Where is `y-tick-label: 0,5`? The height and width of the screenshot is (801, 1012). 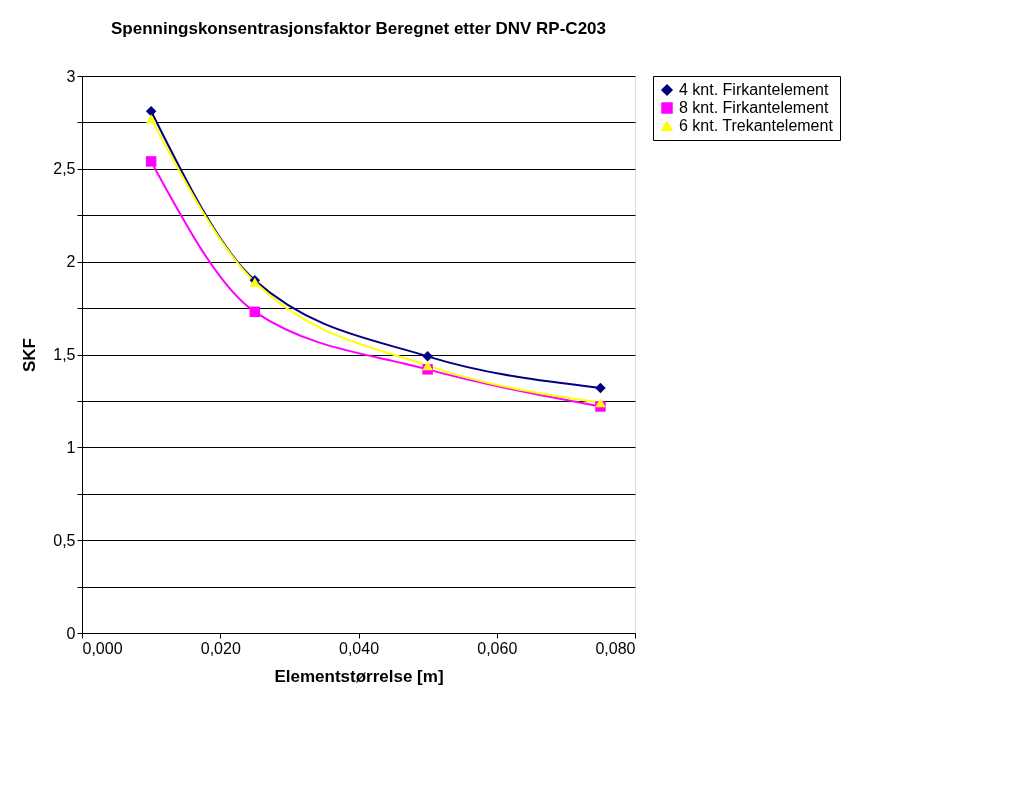
y-tick-label: 0,5 is located at coordinates (64, 540).